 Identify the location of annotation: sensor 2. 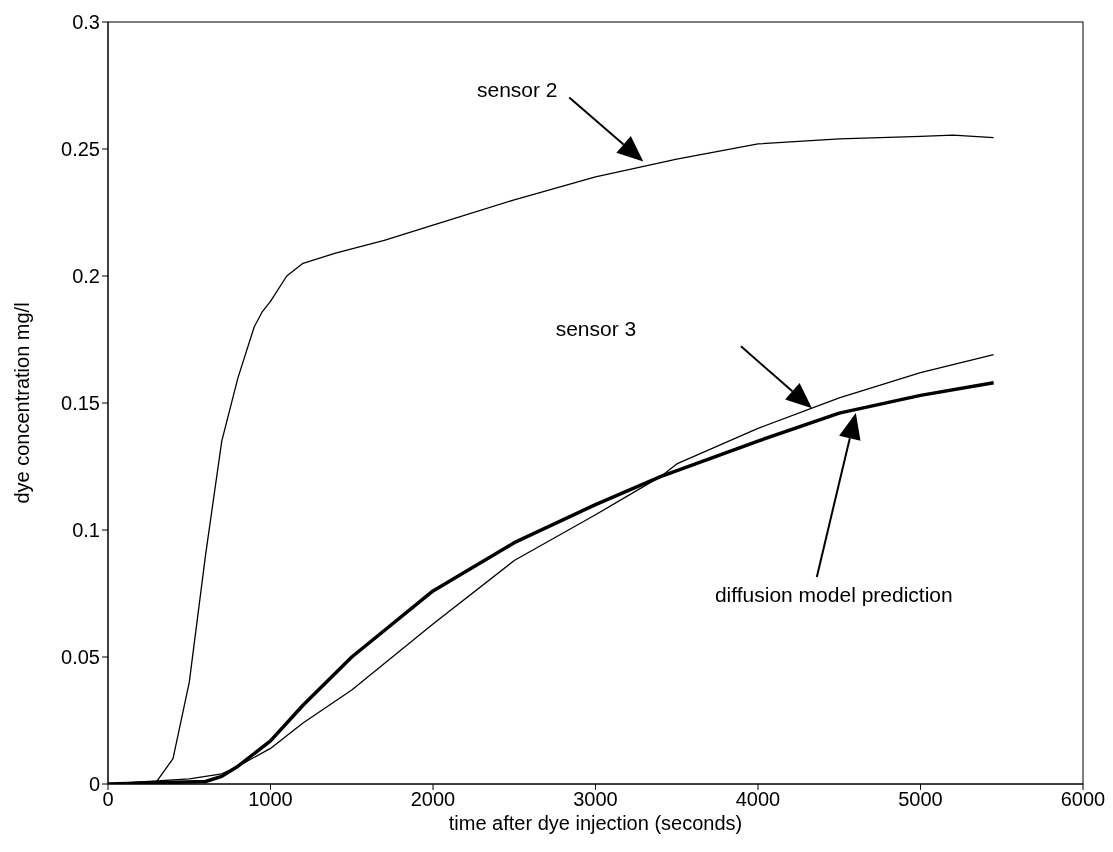
(517, 89).